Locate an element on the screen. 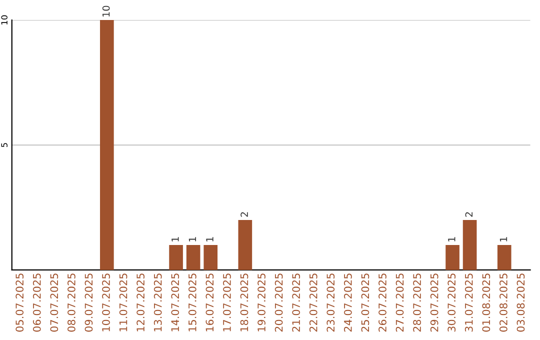  x-tick-label: 15.07.2025 is located at coordinates (192, 303).